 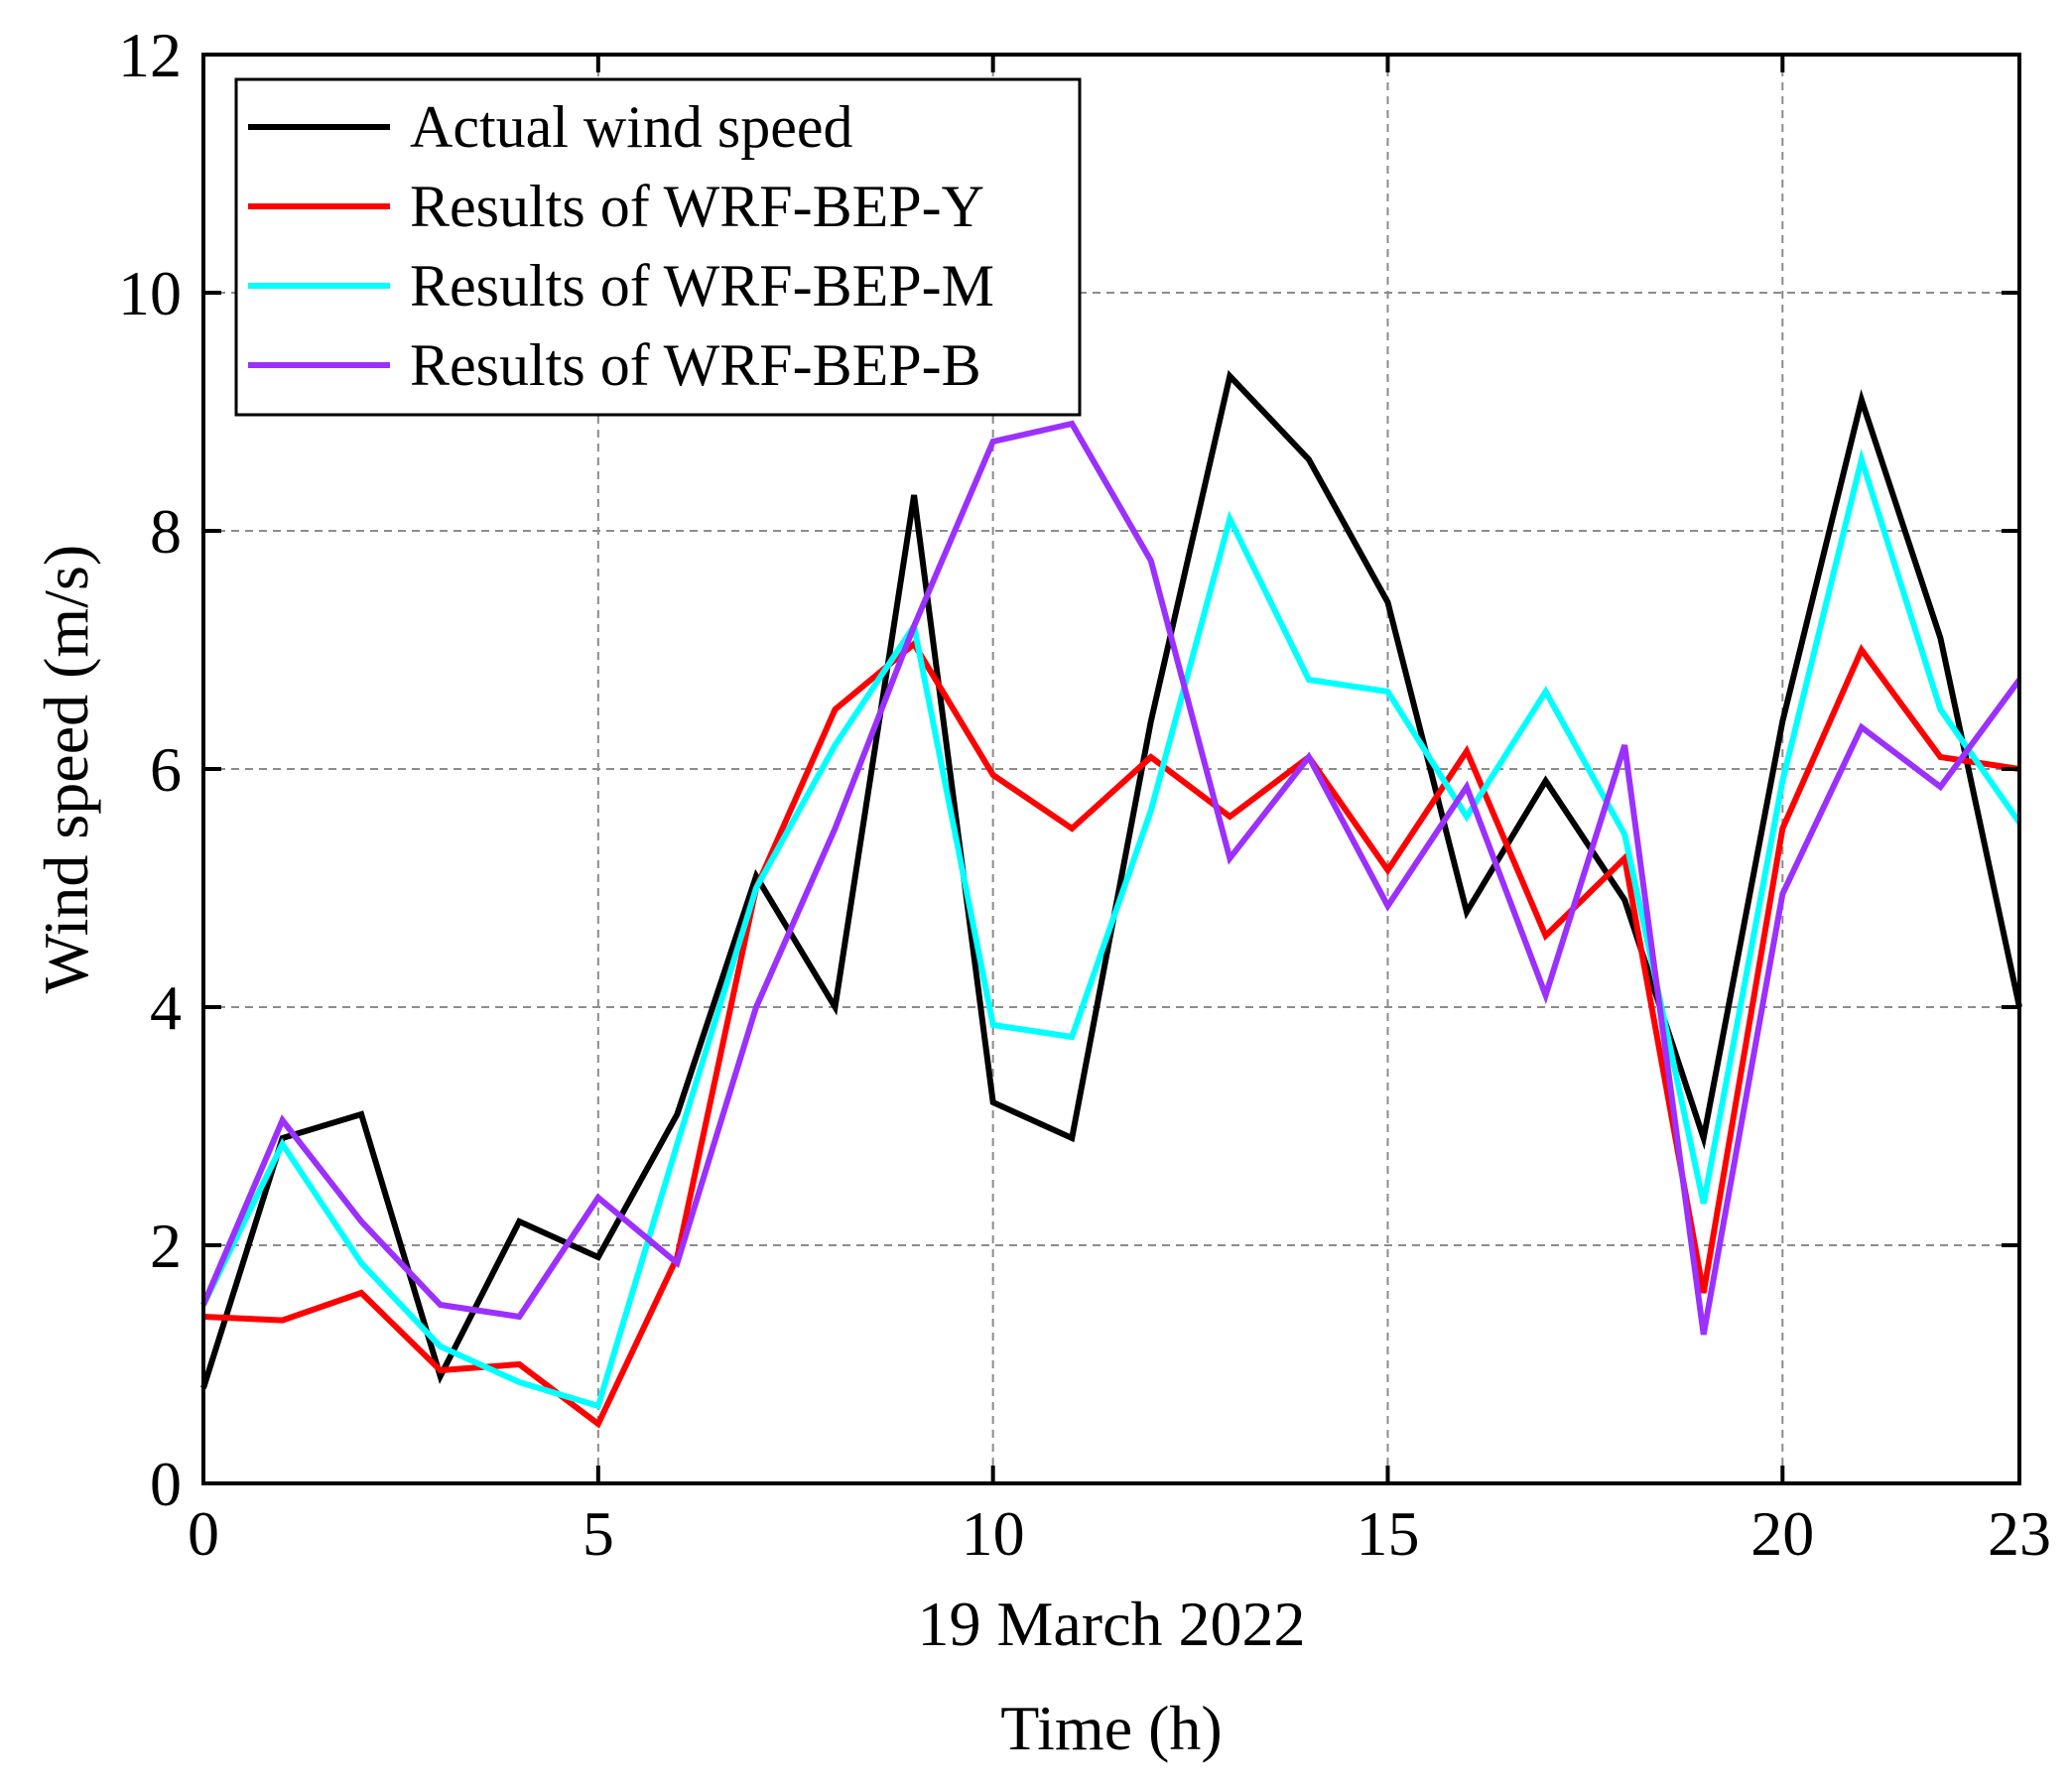 What do you see at coordinates (1388, 1533) in the screenshot?
I see `x-tick-label: 15` at bounding box center [1388, 1533].